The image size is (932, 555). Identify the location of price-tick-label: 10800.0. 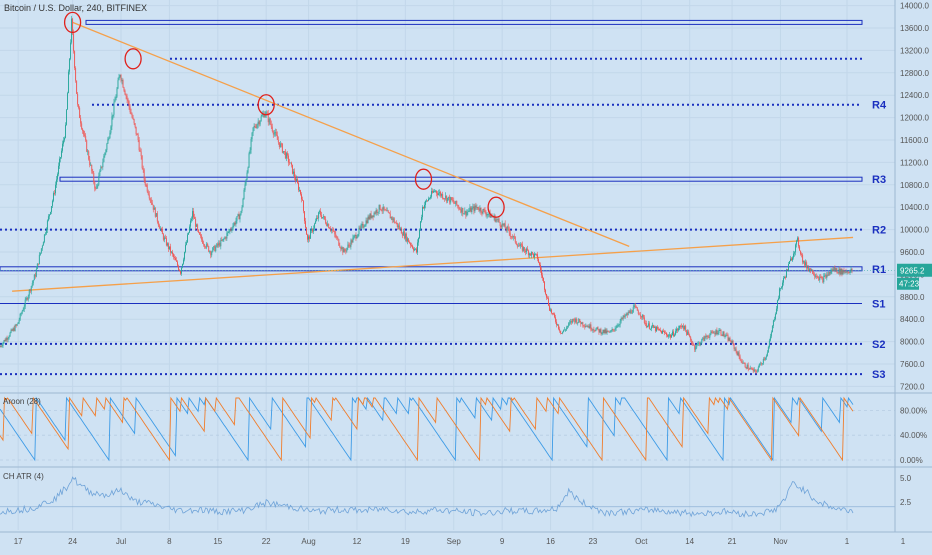
(914, 185).